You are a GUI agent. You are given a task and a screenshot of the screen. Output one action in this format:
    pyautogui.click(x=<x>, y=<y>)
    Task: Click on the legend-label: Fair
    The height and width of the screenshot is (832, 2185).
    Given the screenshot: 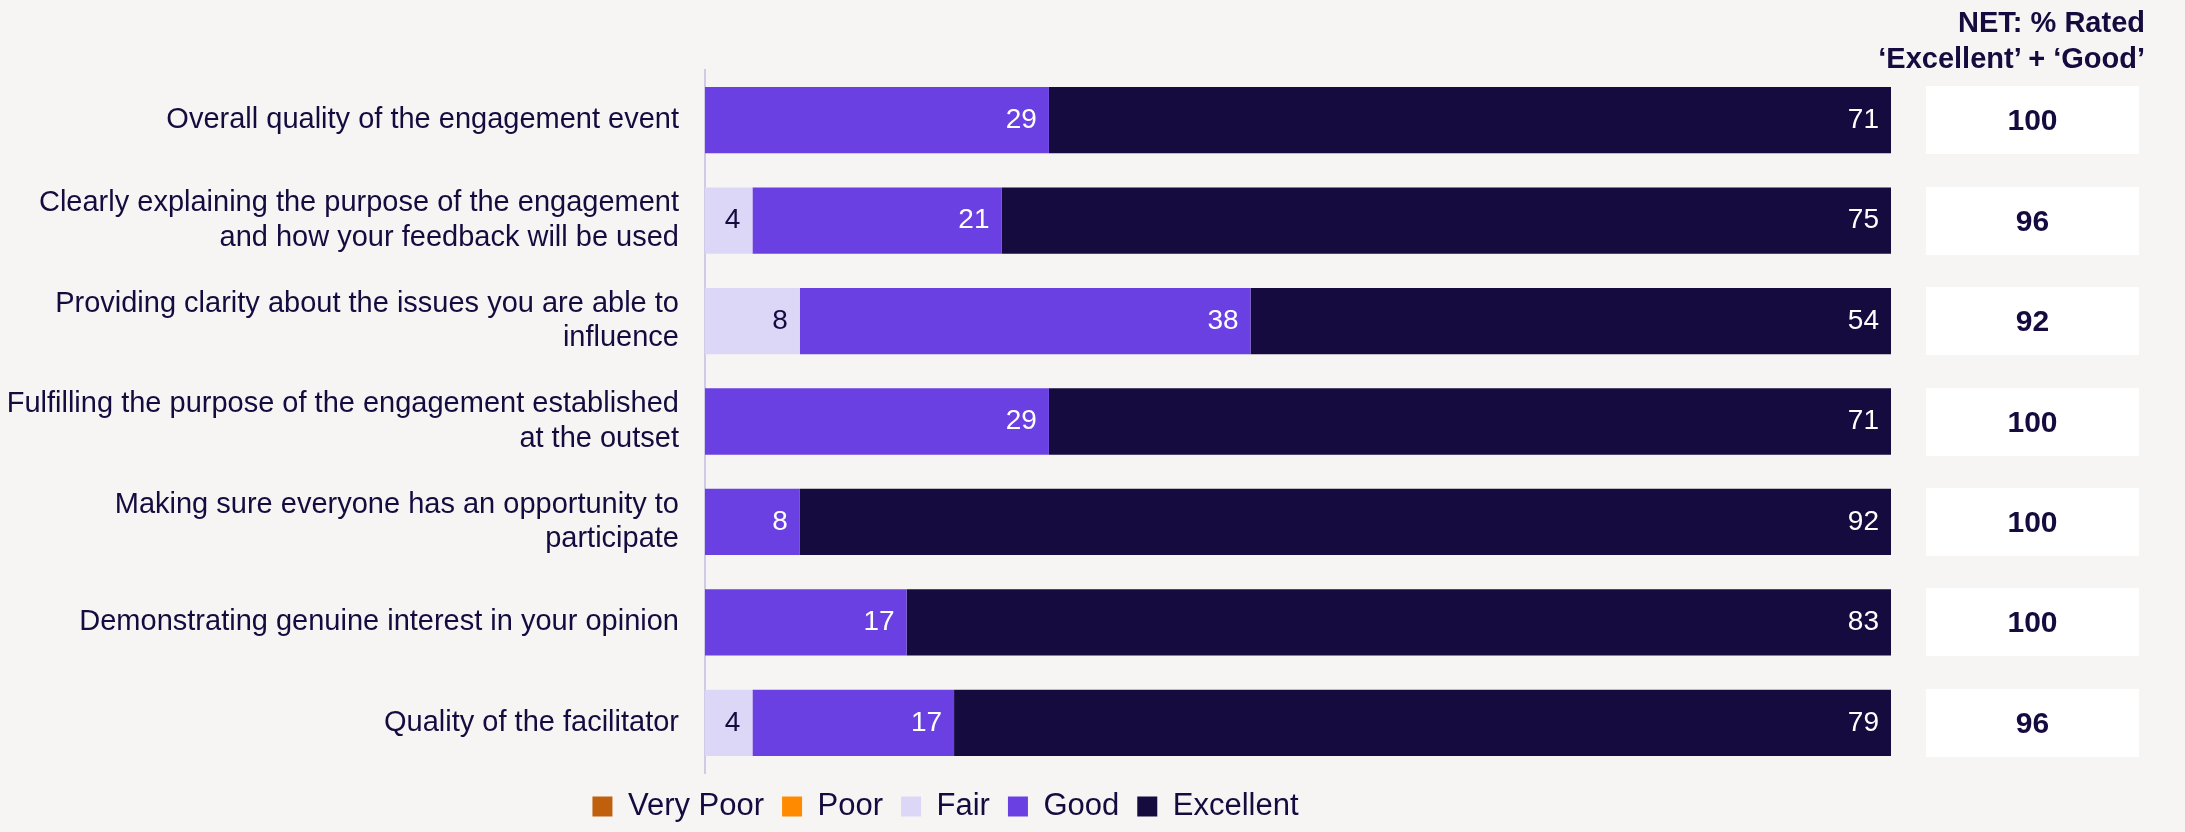 What is the action you would take?
    pyautogui.click(x=963, y=805)
    